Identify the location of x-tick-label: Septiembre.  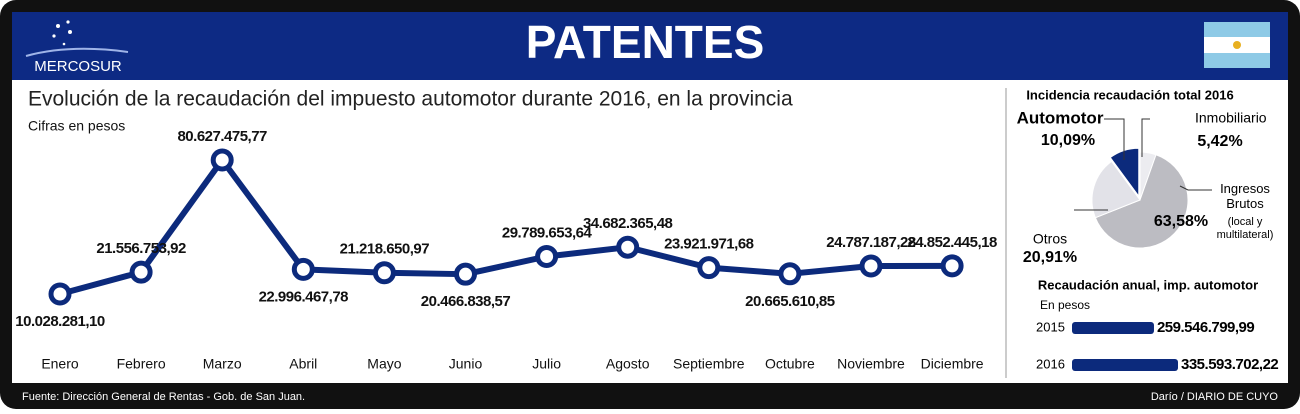
(709, 364).